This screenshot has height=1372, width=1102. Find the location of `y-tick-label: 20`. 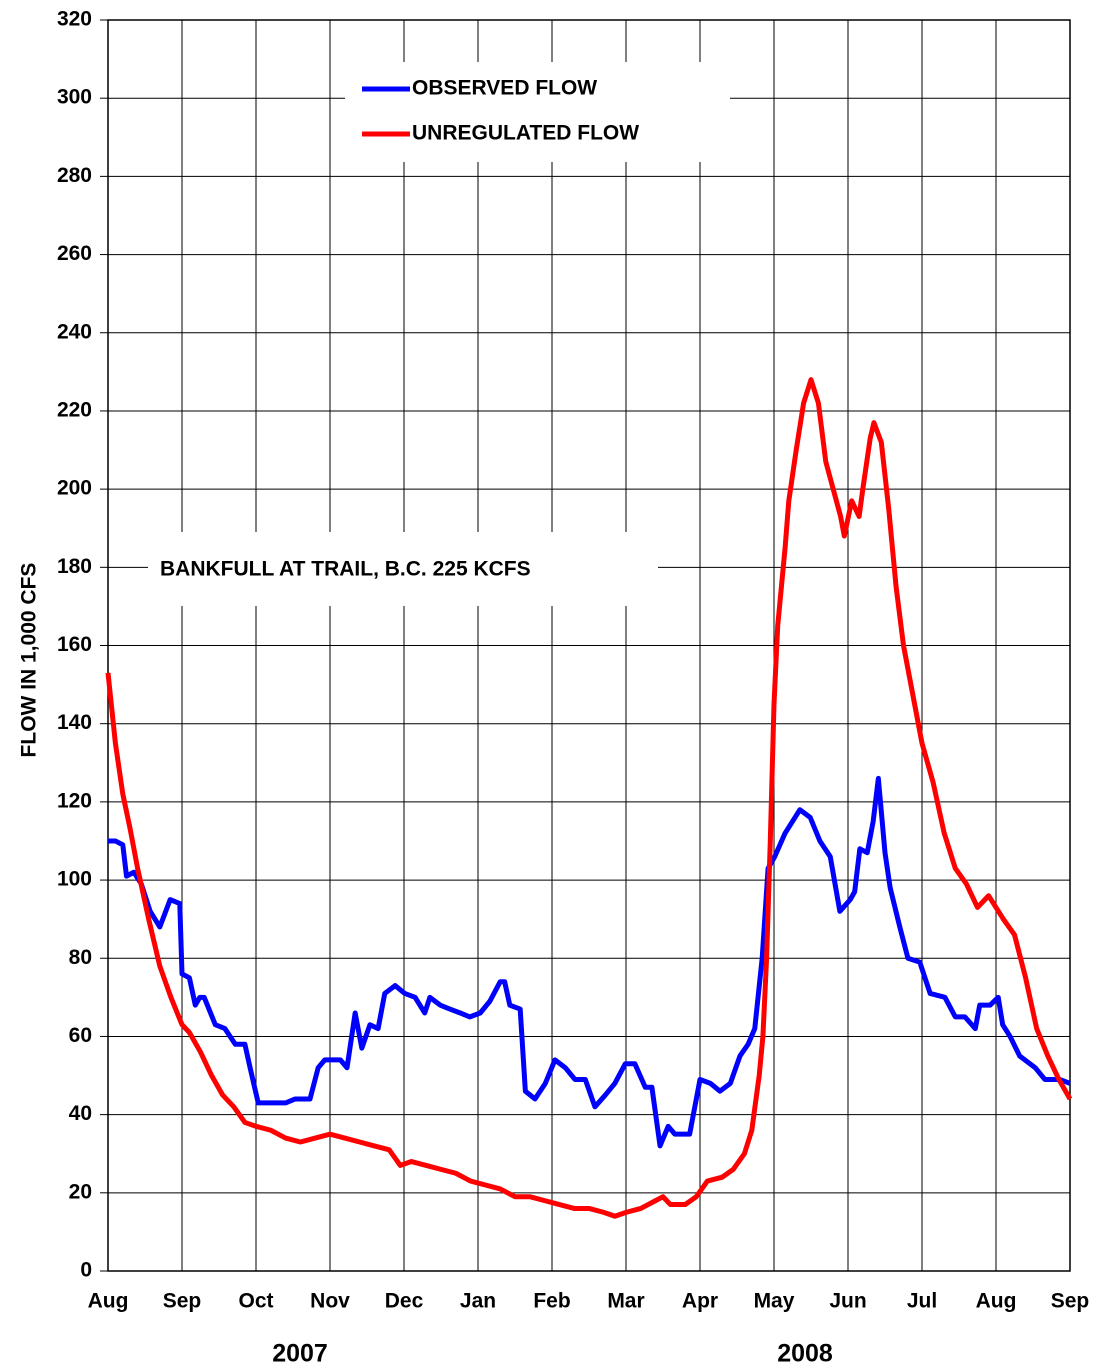

y-tick-label: 20 is located at coordinates (80, 1191).